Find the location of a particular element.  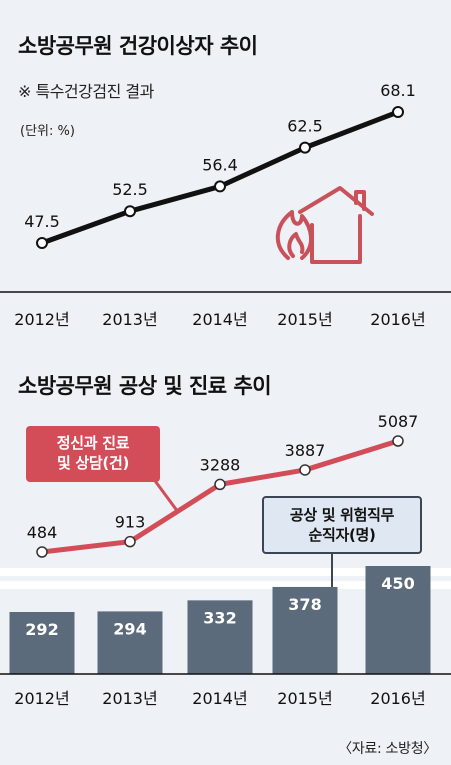

line-callout-line1: 정신과 진료 is located at coordinates (93, 443).